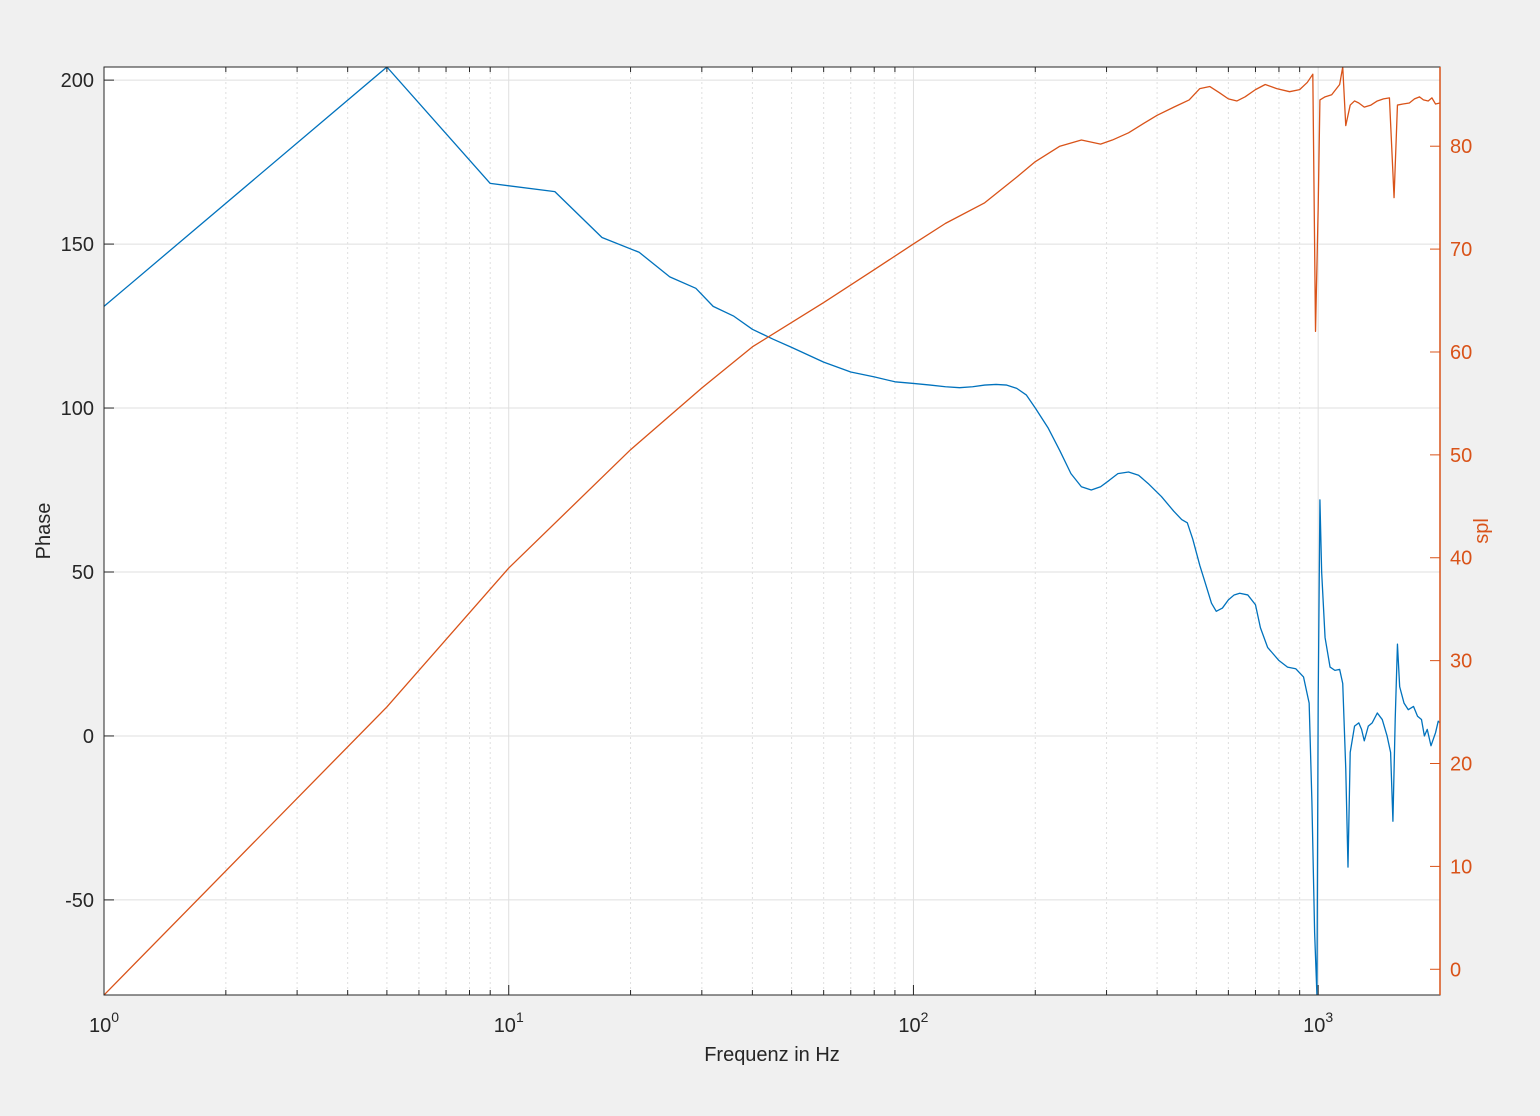 This screenshot has height=1116, width=1540. What do you see at coordinates (83, 573) in the screenshot?
I see `left-y-tick-label: 50` at bounding box center [83, 573].